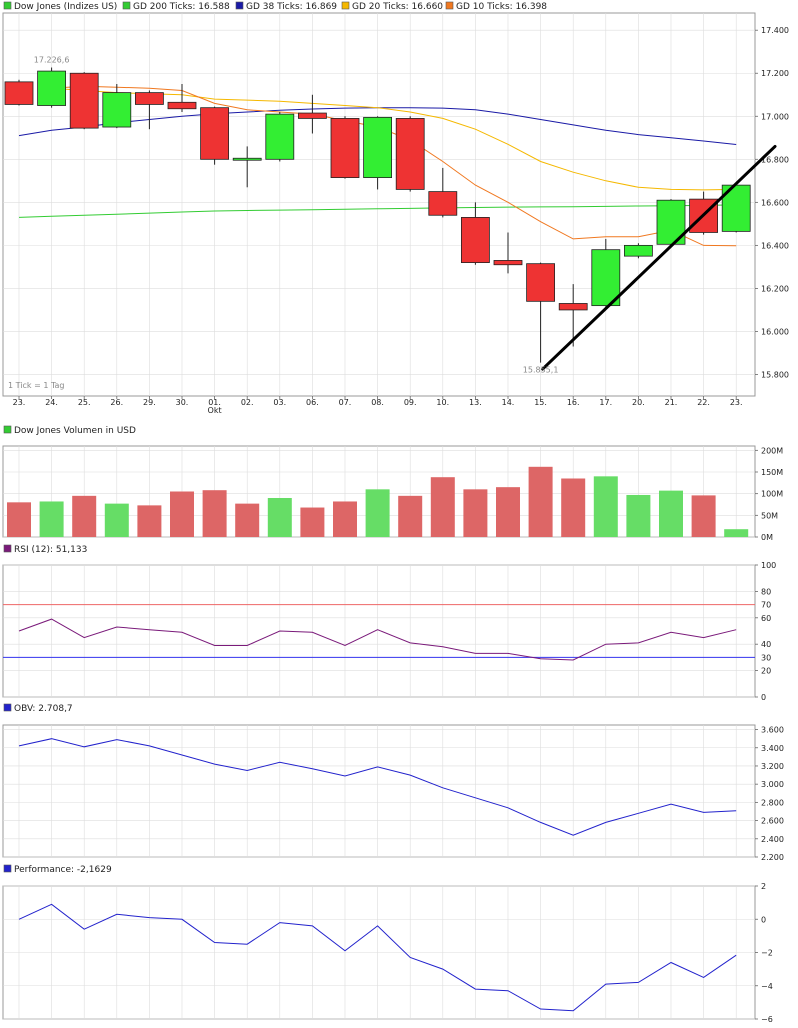 This screenshot has width=798, height=1028. What do you see at coordinates (769, 515) in the screenshot?
I see `y-tick-label: 50M` at bounding box center [769, 515].